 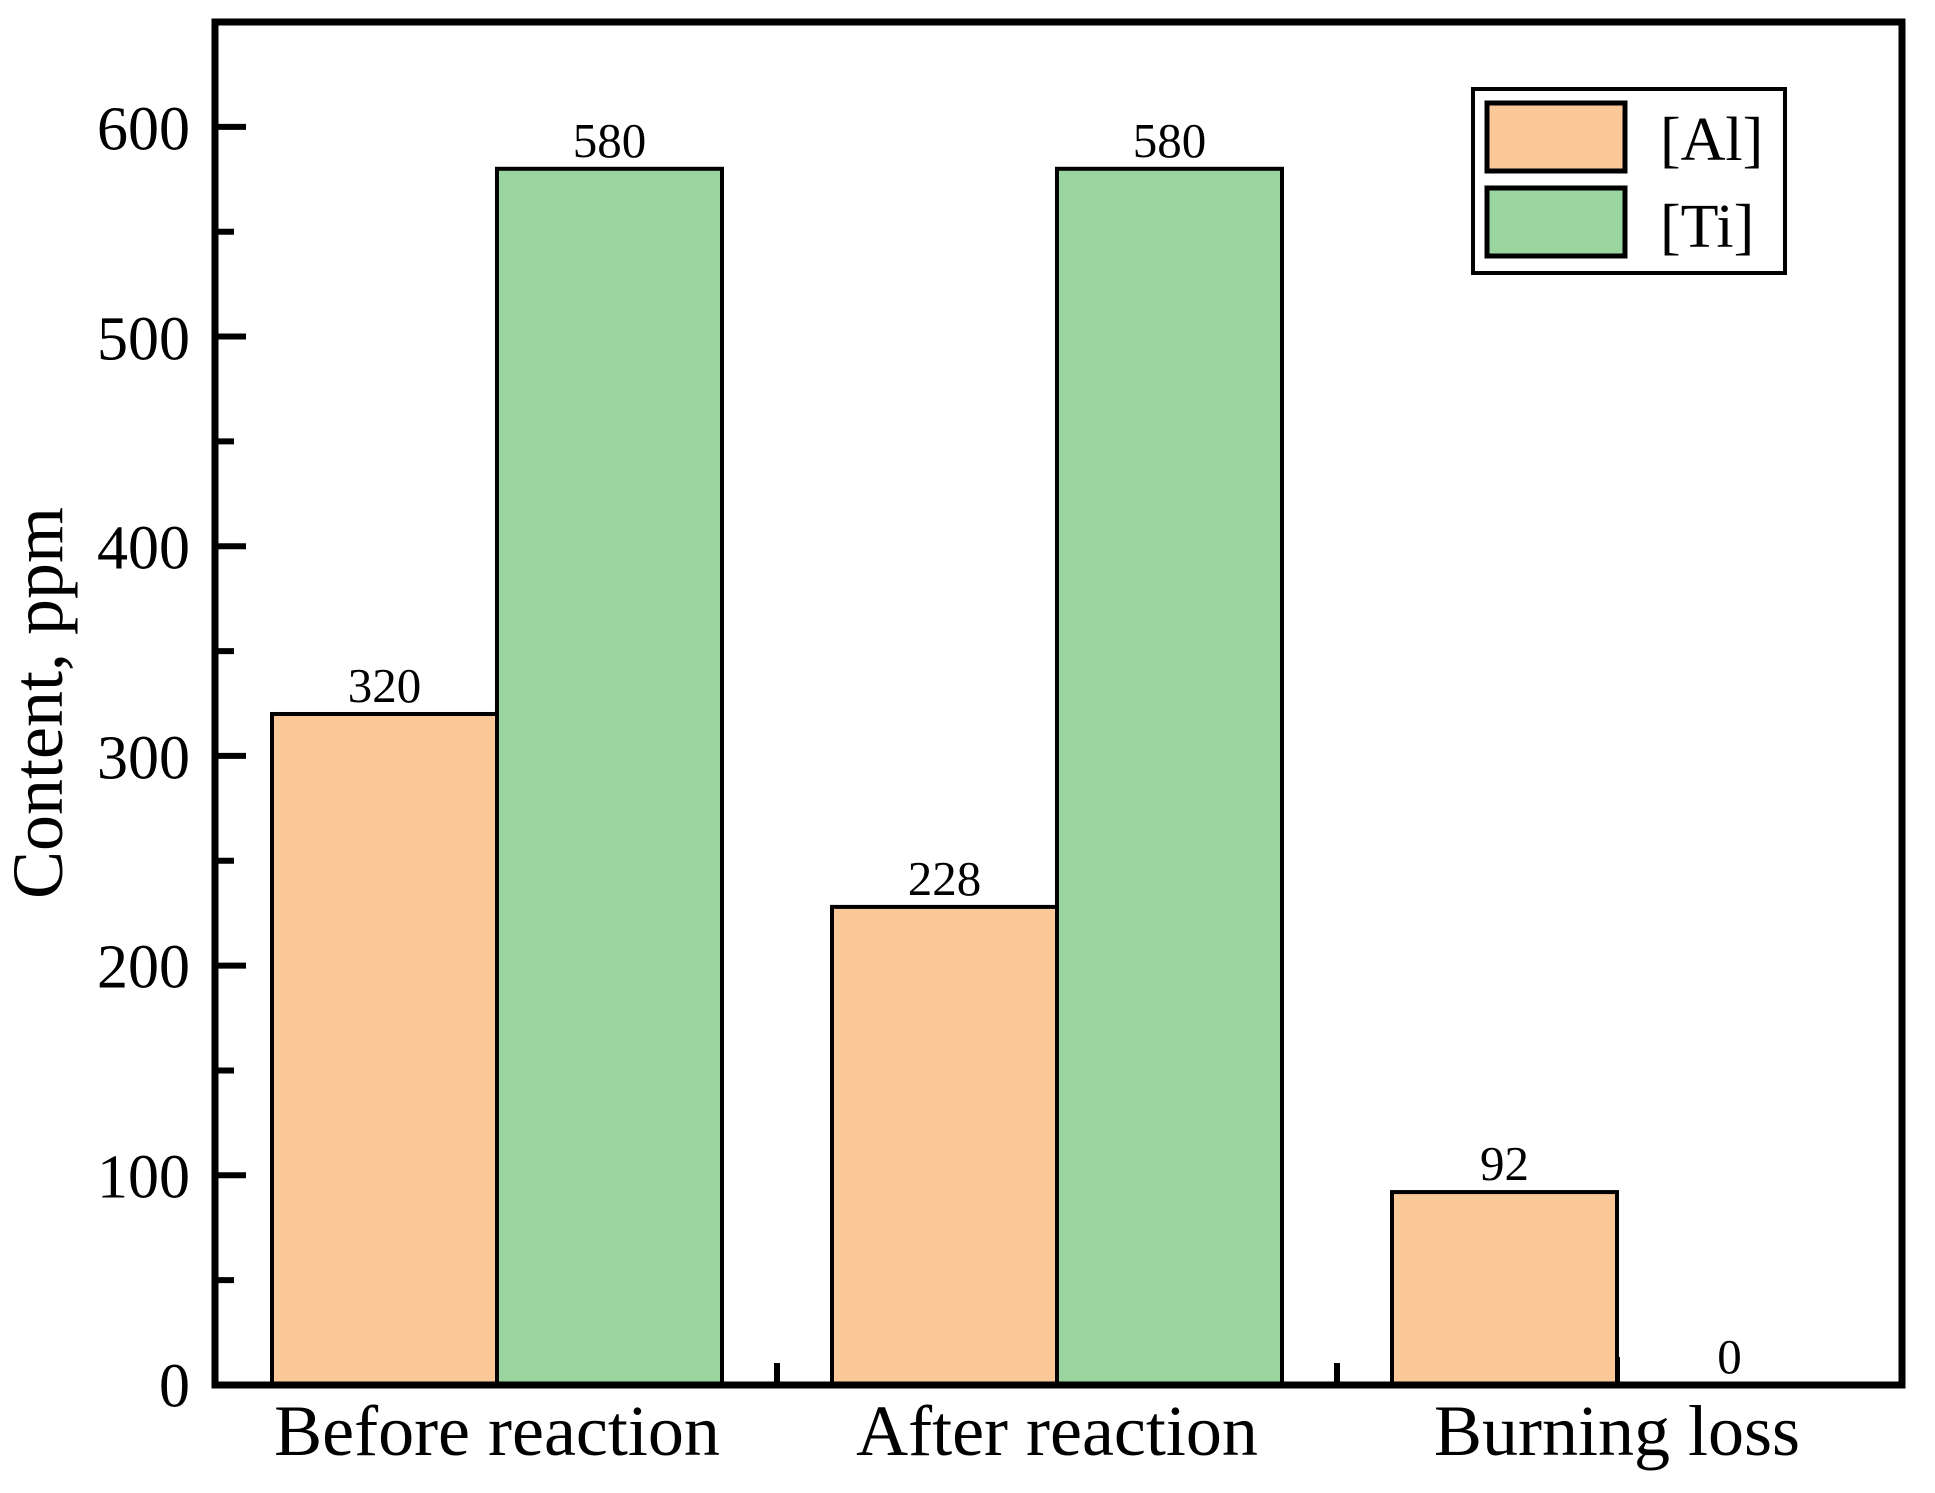 What do you see at coordinates (1629, 181) in the screenshot?
I see `legend: [Al] [Ti]` at bounding box center [1629, 181].